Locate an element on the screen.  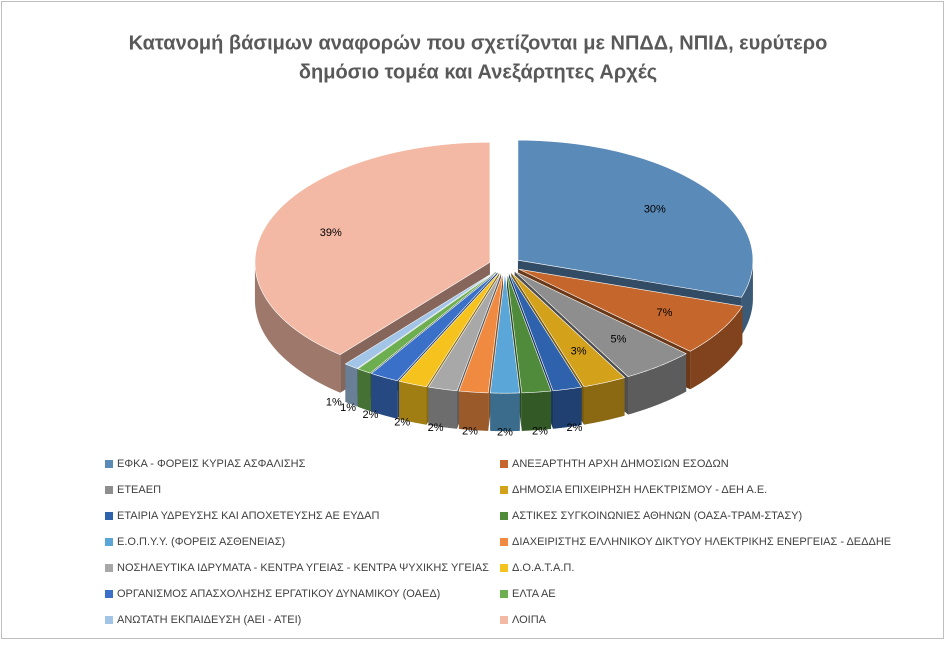
data-label: 3% is located at coordinates (579, 352).